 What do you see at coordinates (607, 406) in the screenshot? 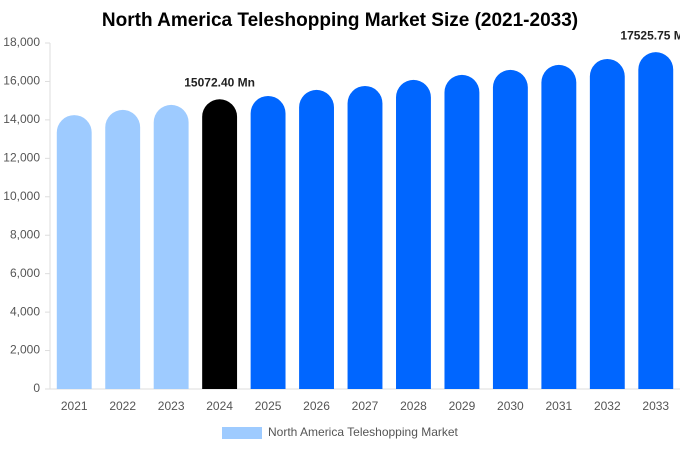
I see `x-tick-label: 2032` at bounding box center [607, 406].